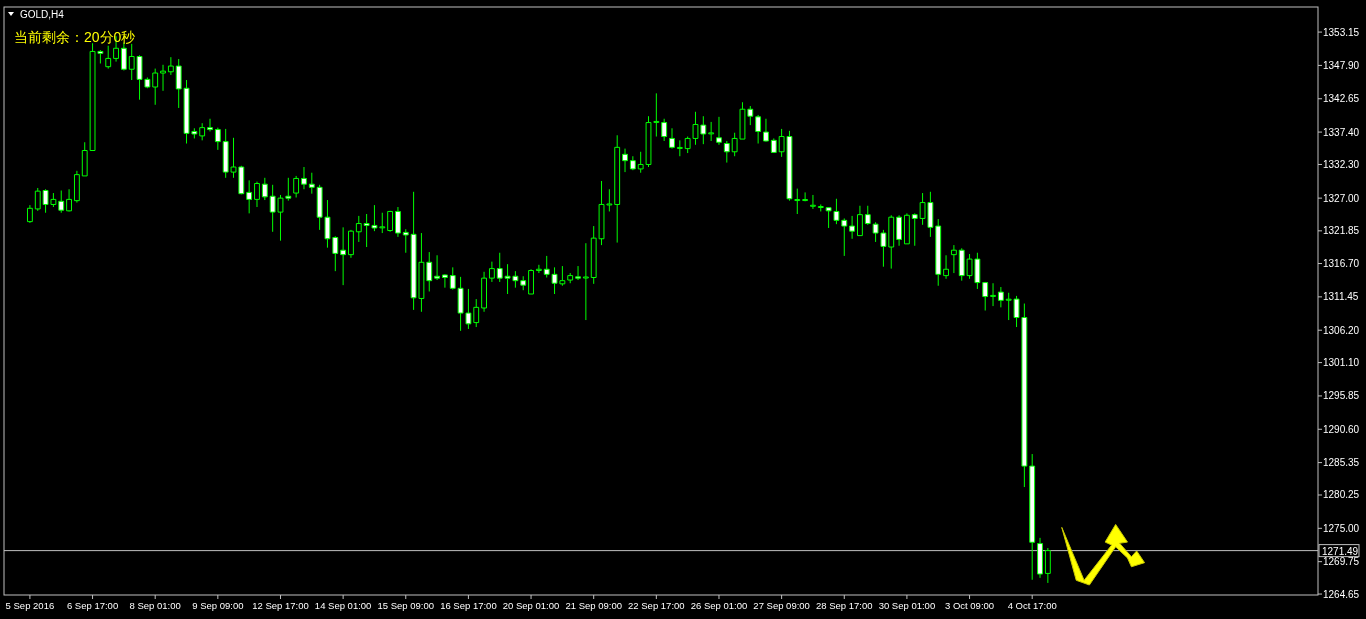 This screenshot has height=619, width=1366. Describe the element at coordinates (781, 605) in the screenshot. I see `x-tick-label: 27 Sep 09:00` at that location.